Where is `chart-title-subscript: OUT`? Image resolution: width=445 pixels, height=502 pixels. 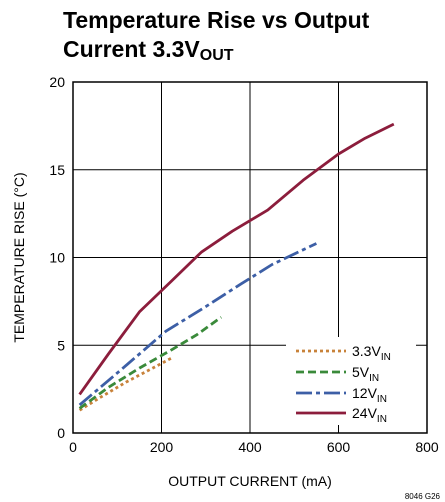 chart-title-subscript: OUT is located at coordinates (216, 55).